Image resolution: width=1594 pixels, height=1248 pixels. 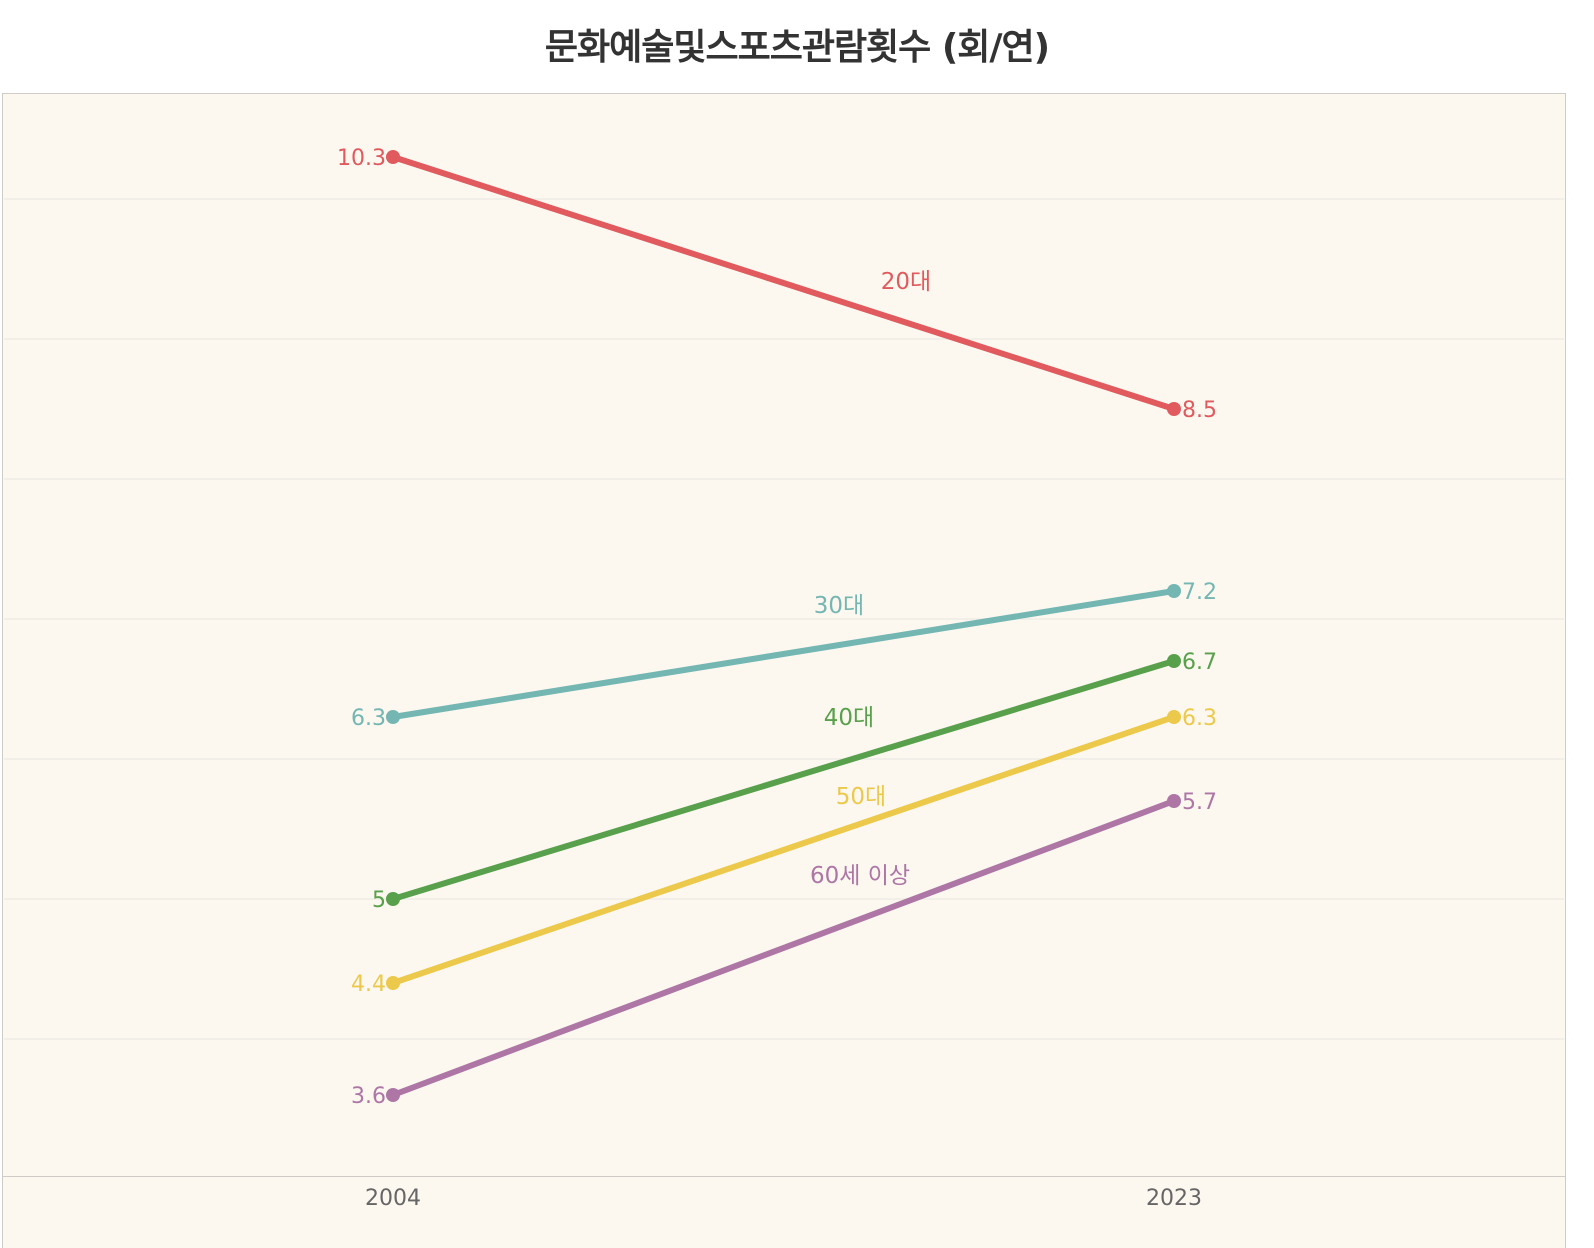 I want to click on value-label-end: 5.7, so click(x=1199, y=802).